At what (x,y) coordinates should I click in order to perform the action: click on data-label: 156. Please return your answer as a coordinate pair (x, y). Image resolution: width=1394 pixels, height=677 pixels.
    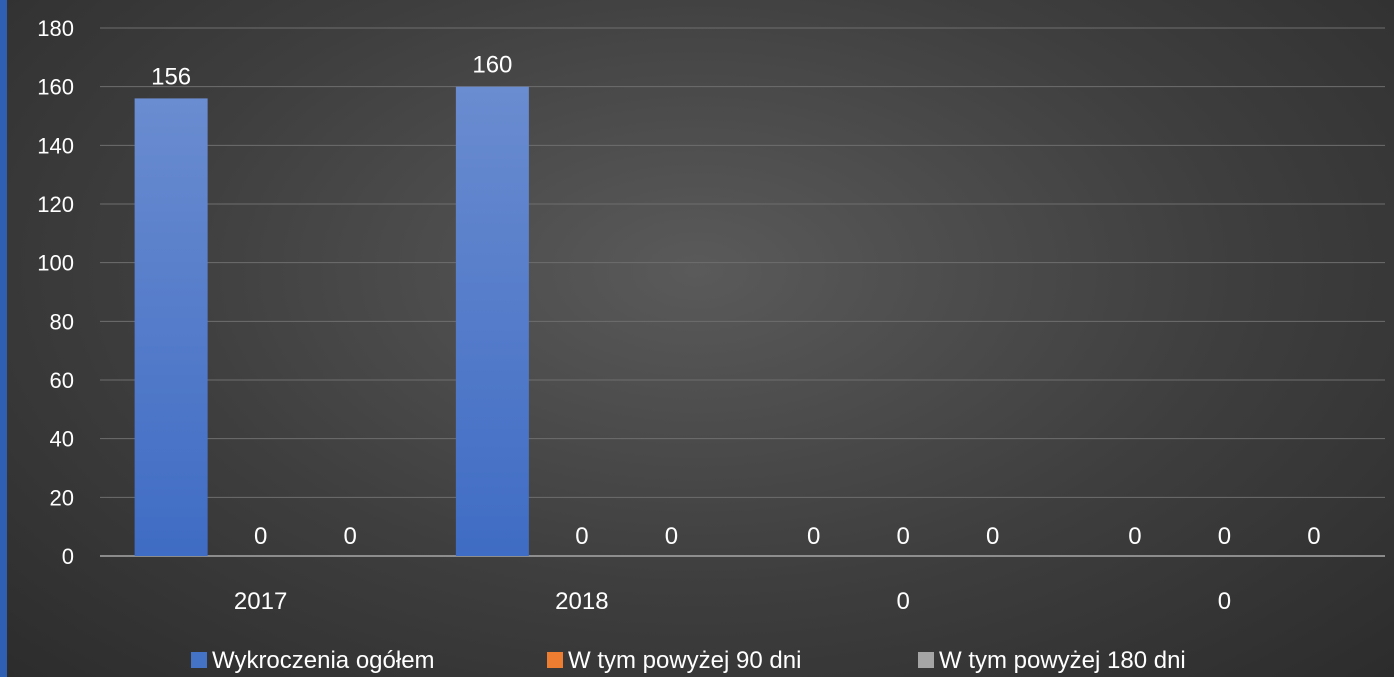
    Looking at the image, I should click on (171, 76).